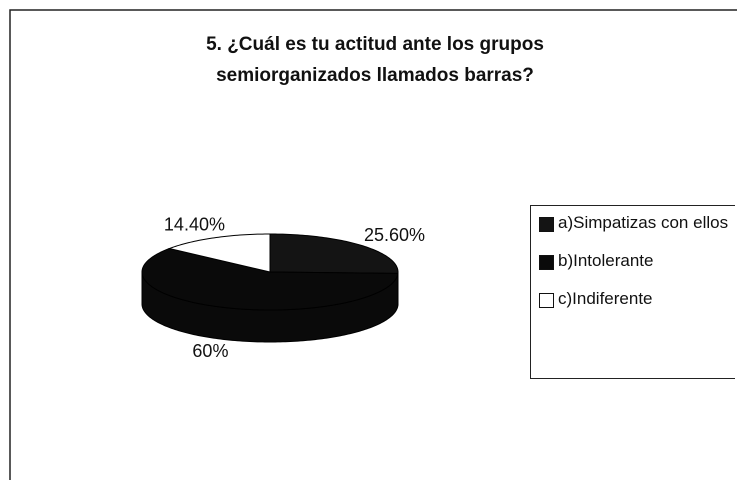  What do you see at coordinates (394, 235) in the screenshot?
I see `data-label: 25.60%` at bounding box center [394, 235].